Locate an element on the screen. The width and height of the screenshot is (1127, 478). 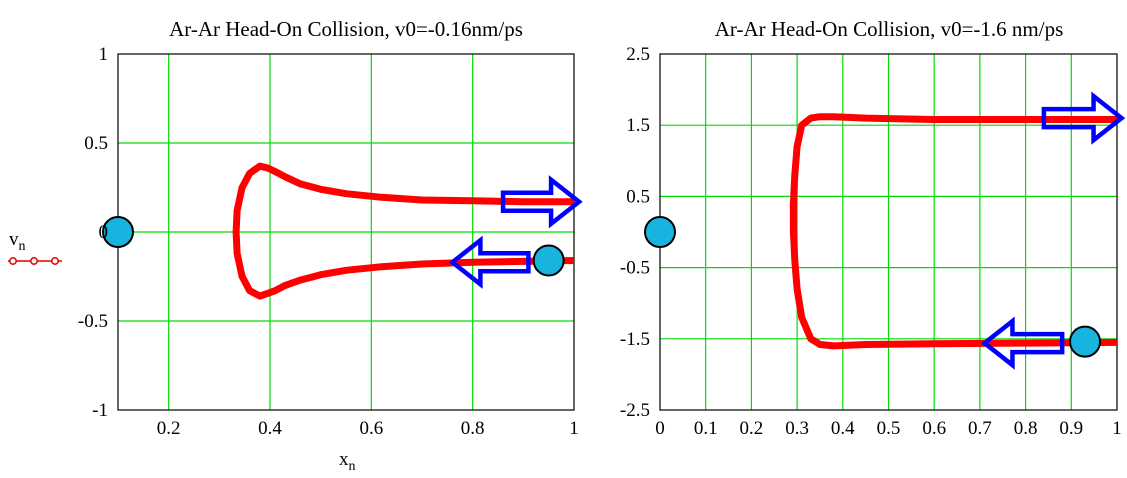
right-x-tick-label-8: 0.8 is located at coordinates (1026, 428).